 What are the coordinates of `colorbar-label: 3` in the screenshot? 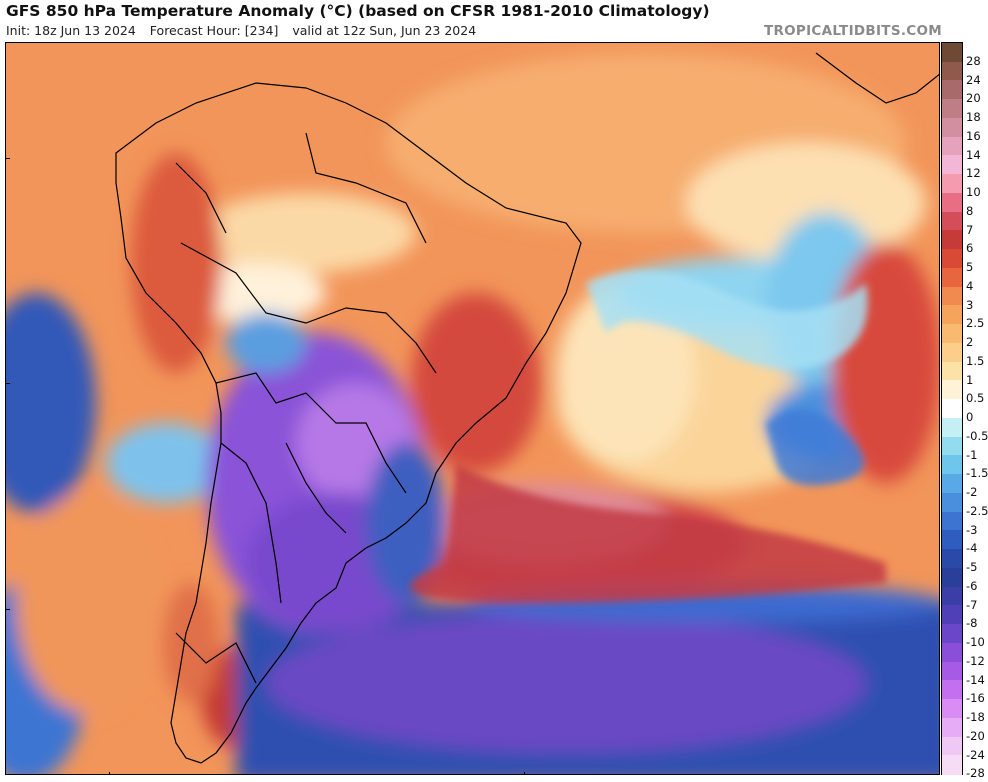 It's located at (970, 304).